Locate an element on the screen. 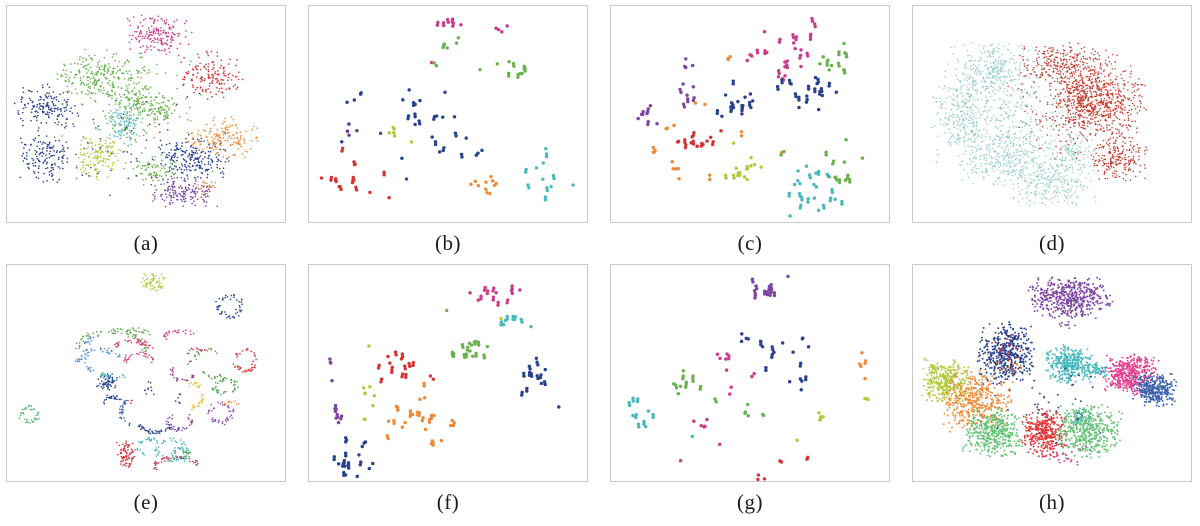 The image size is (1200, 526). subfigure-f-label: (f) is located at coordinates (448, 502).